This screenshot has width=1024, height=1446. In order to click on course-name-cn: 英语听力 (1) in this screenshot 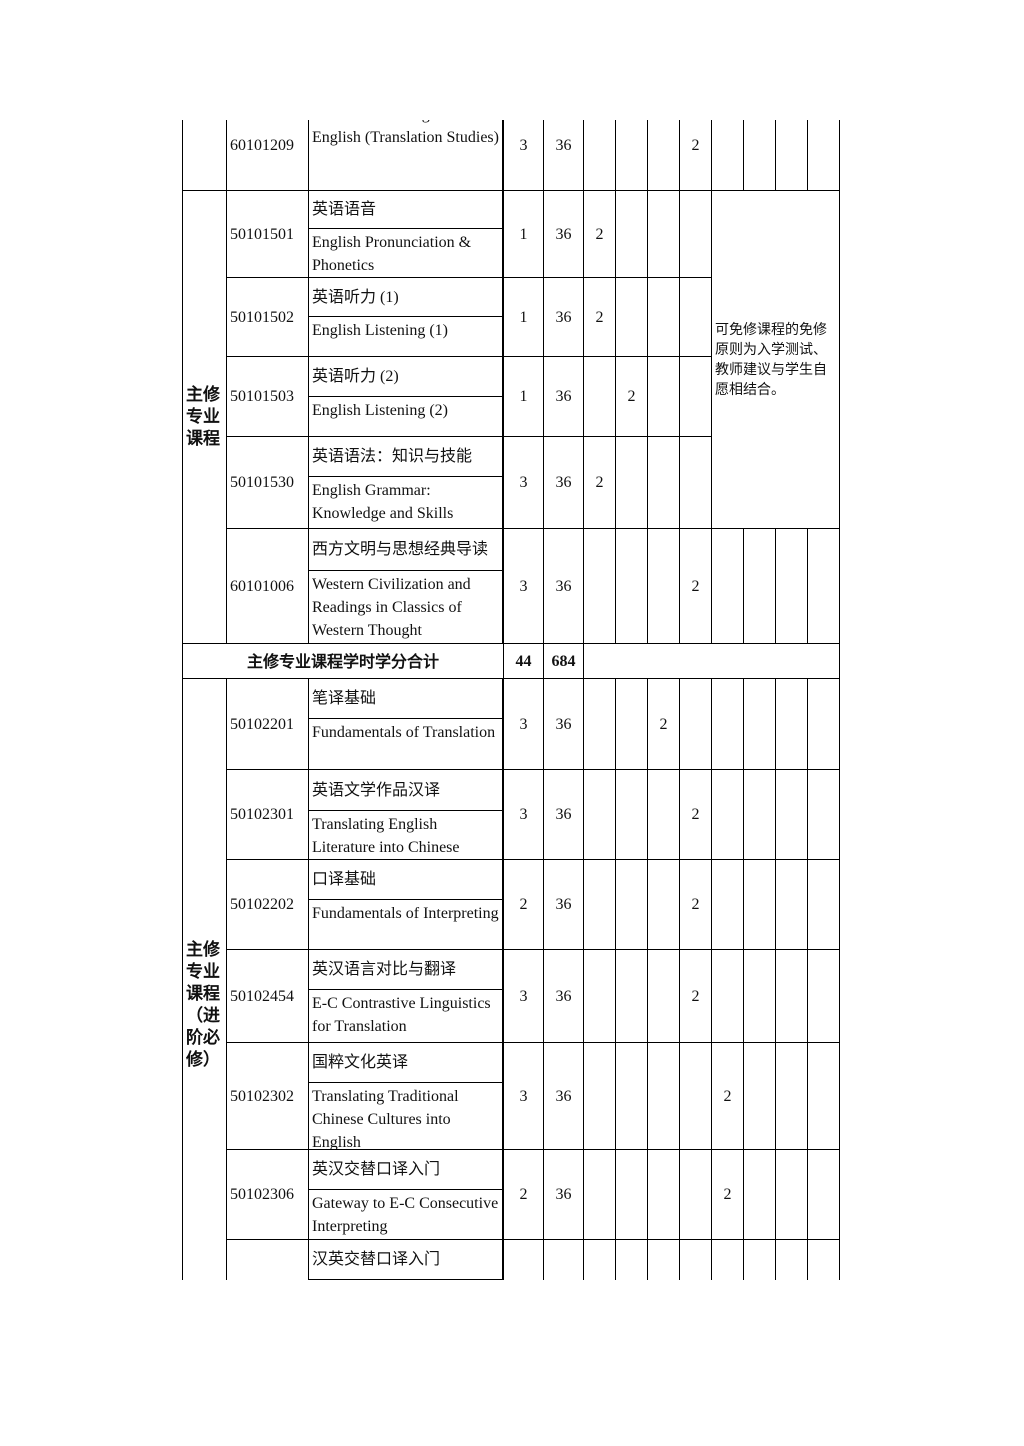, I will do `click(406, 297)`.